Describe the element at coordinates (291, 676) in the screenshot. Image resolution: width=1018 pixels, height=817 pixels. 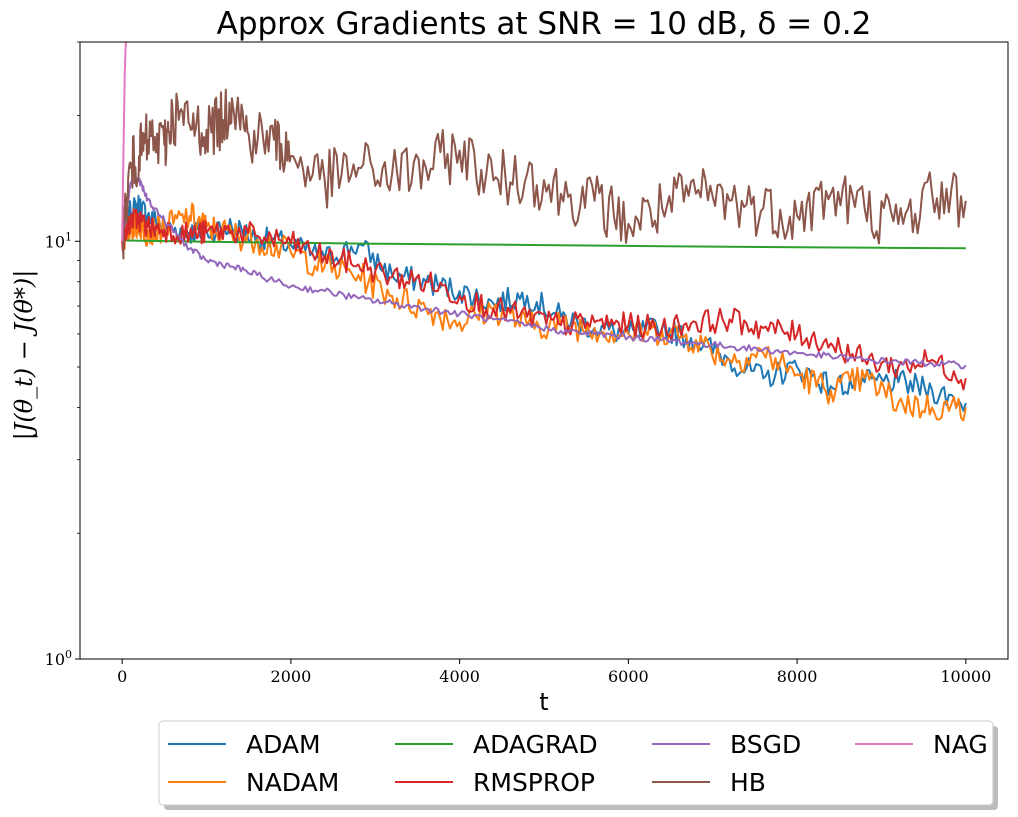
I see `x-tick-label: 2000` at that location.